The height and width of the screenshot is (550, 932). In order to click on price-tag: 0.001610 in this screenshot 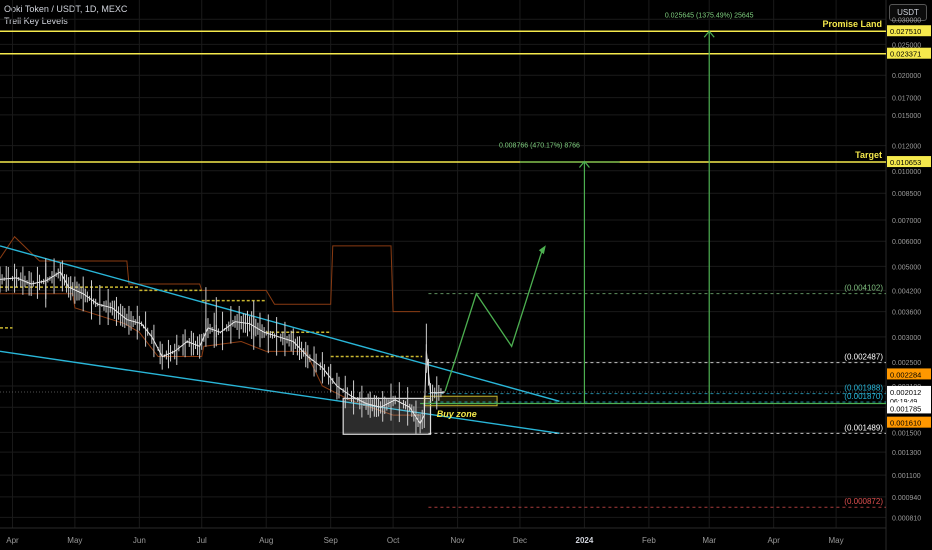, I will do `click(905, 423)`.